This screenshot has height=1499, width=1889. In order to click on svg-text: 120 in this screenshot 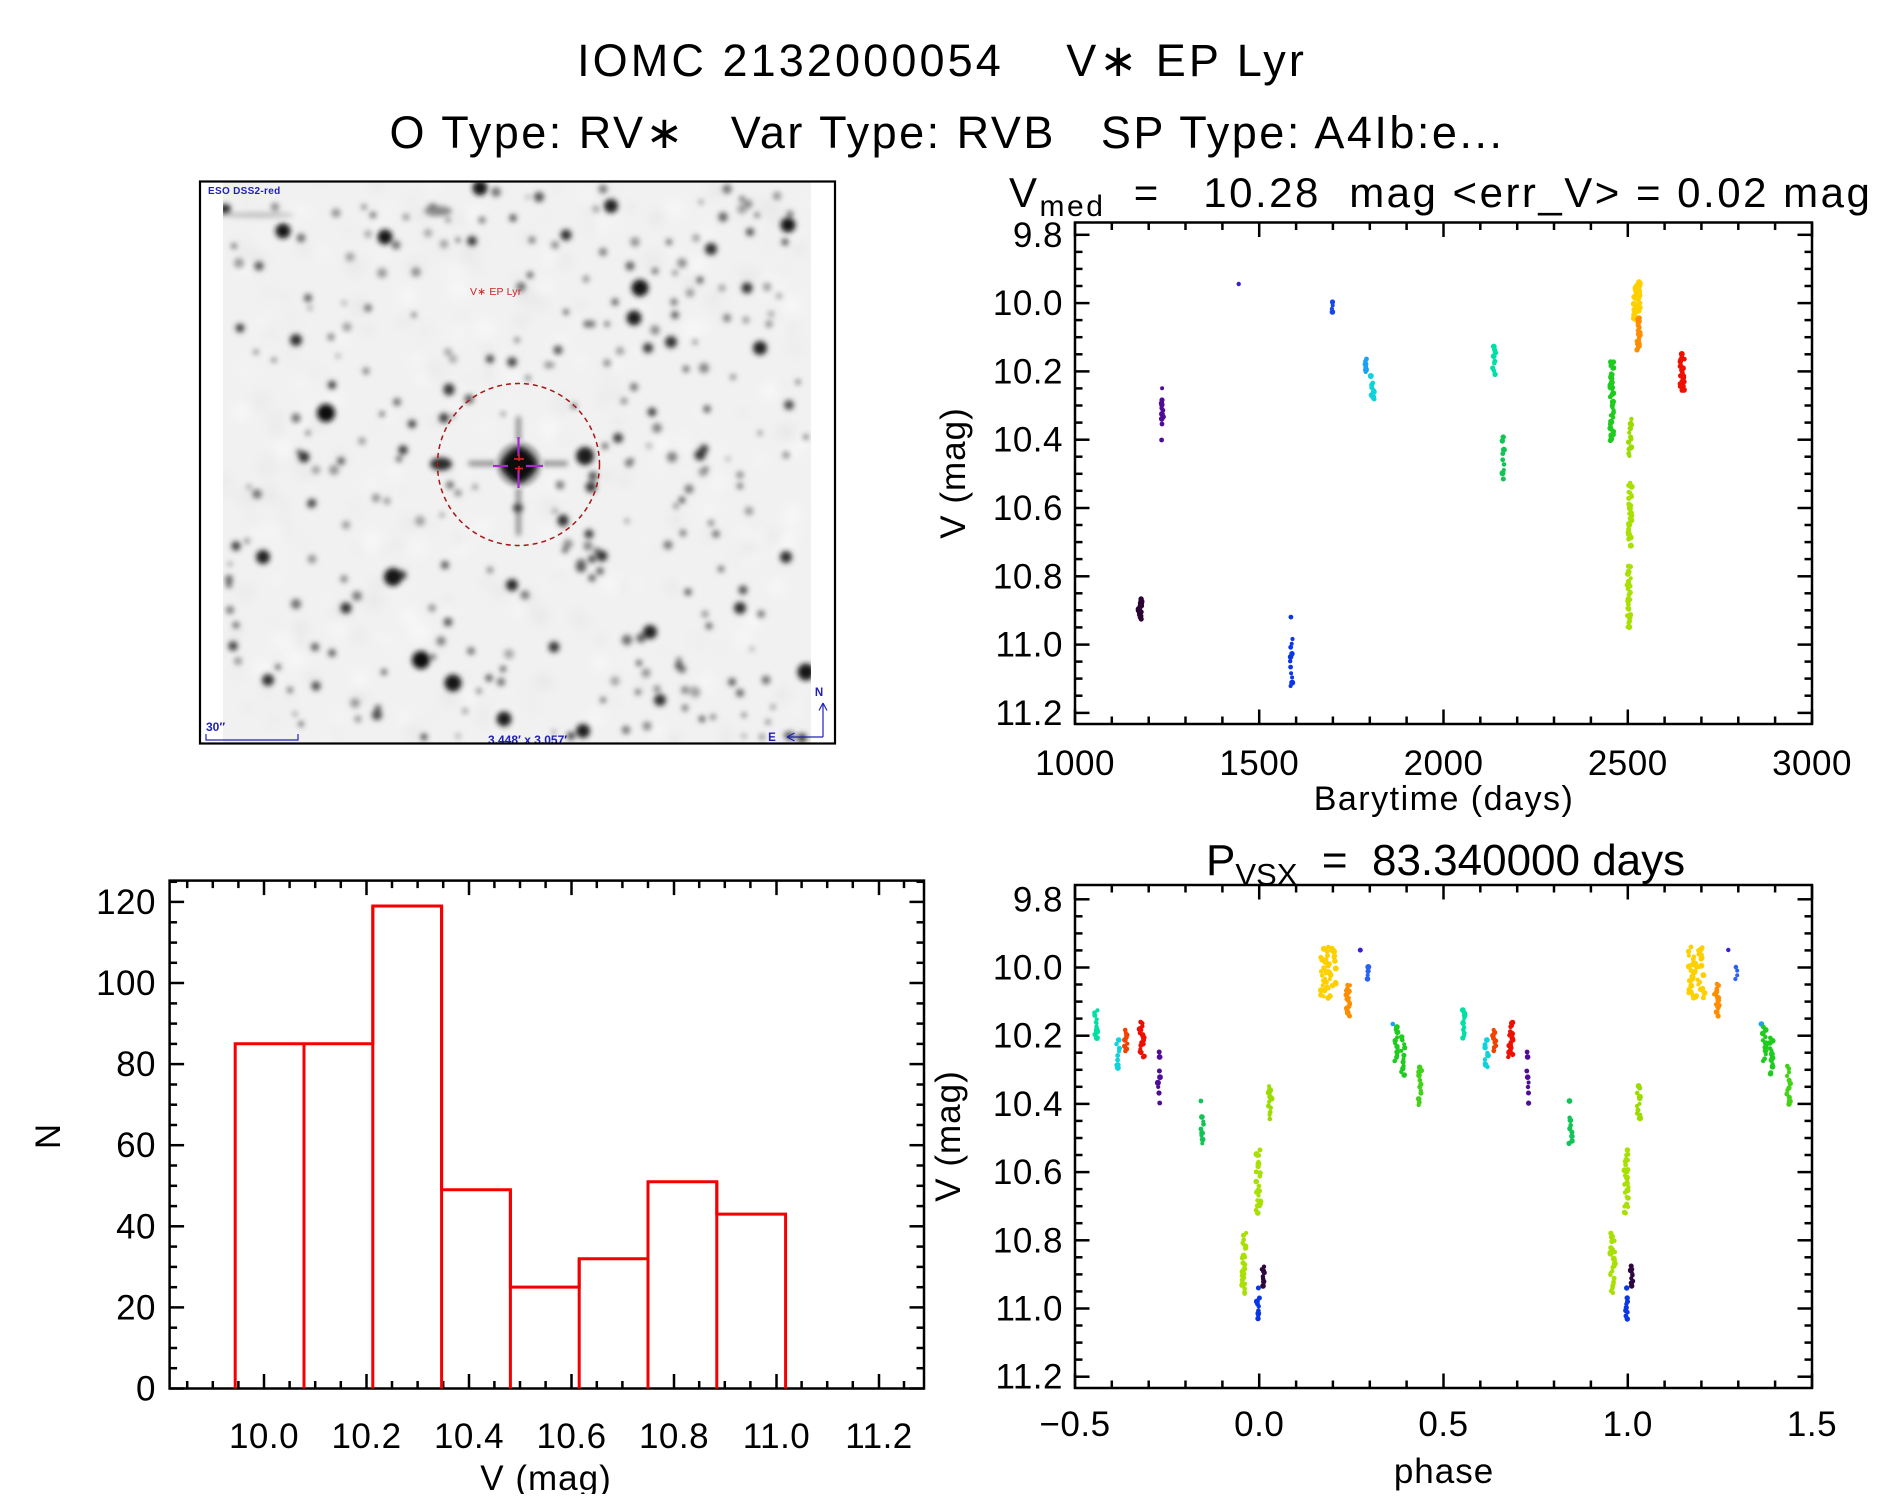, I will do `click(126, 902)`.